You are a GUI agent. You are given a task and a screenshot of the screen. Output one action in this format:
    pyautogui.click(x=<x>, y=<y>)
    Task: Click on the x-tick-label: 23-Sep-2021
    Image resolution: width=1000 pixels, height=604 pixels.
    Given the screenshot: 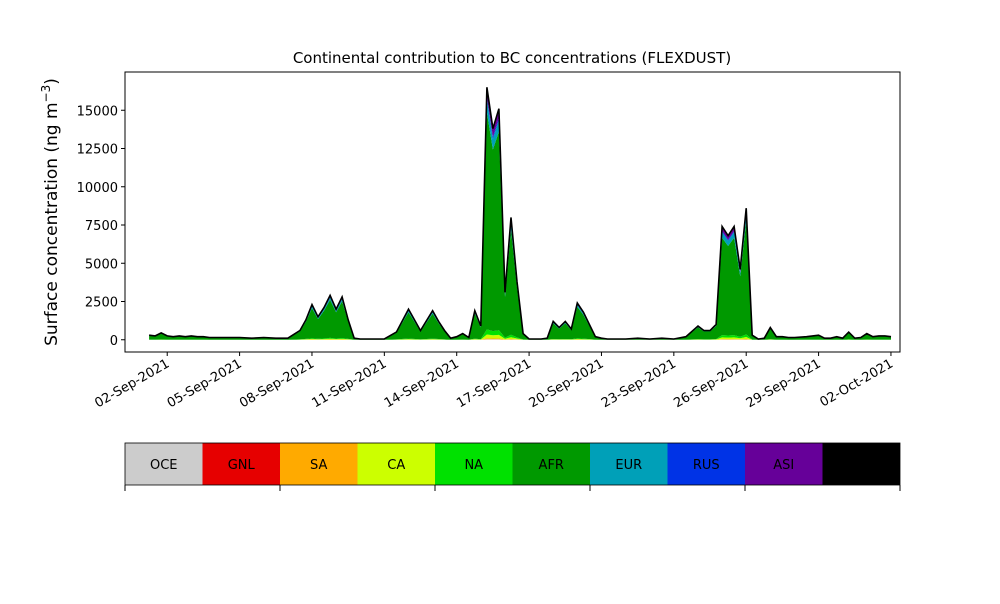 What is the action you would take?
    pyautogui.click(x=639, y=383)
    